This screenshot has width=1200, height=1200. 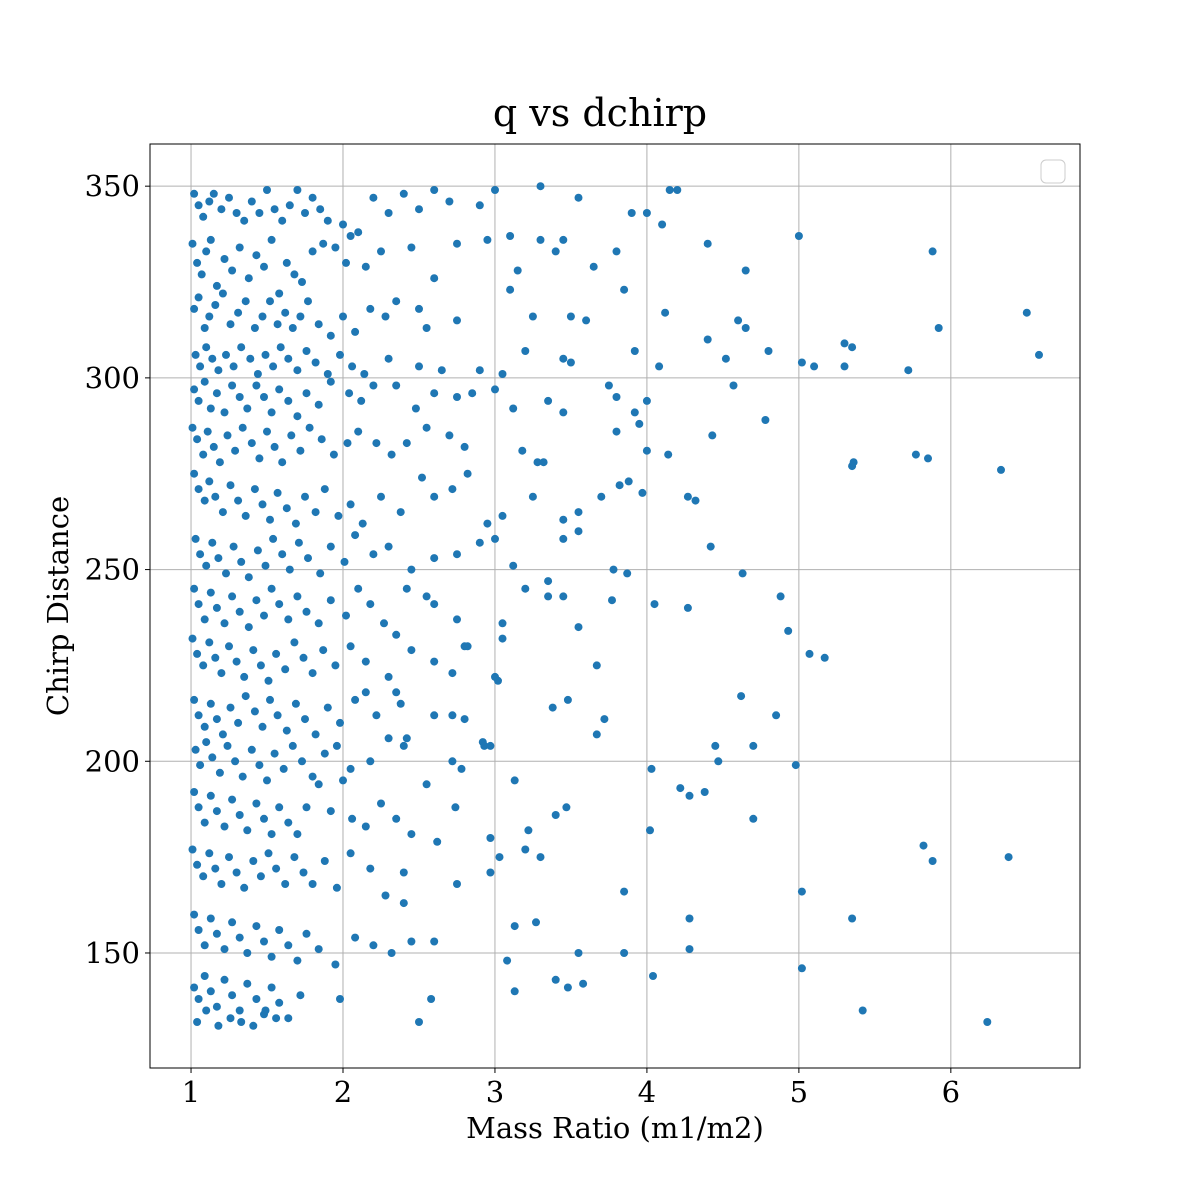 What do you see at coordinates (343, 1092) in the screenshot?
I see `x-tick-label: 2` at bounding box center [343, 1092].